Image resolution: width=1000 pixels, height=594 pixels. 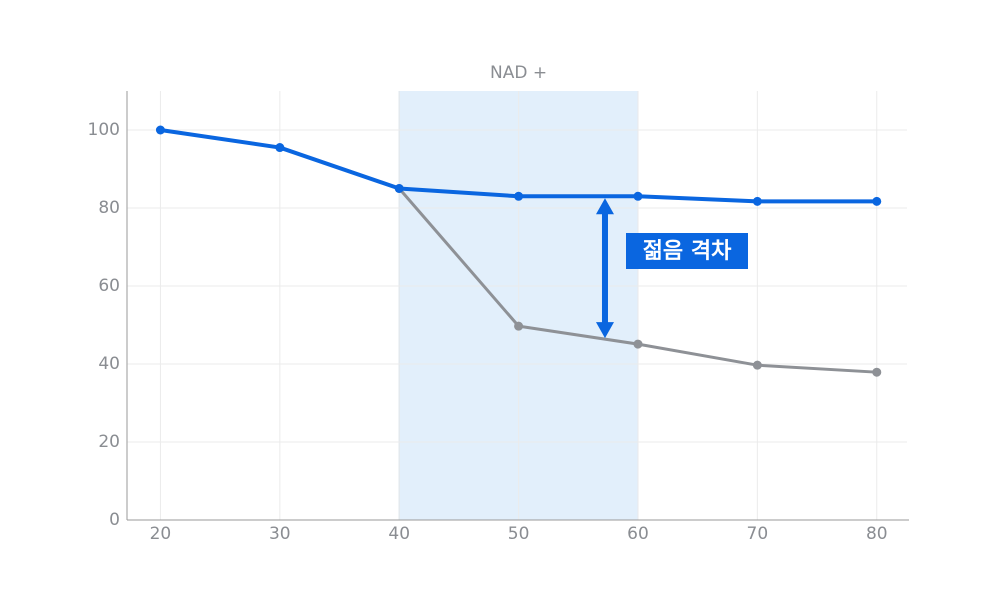 I want to click on x-tick-label: 50, so click(x=519, y=534).